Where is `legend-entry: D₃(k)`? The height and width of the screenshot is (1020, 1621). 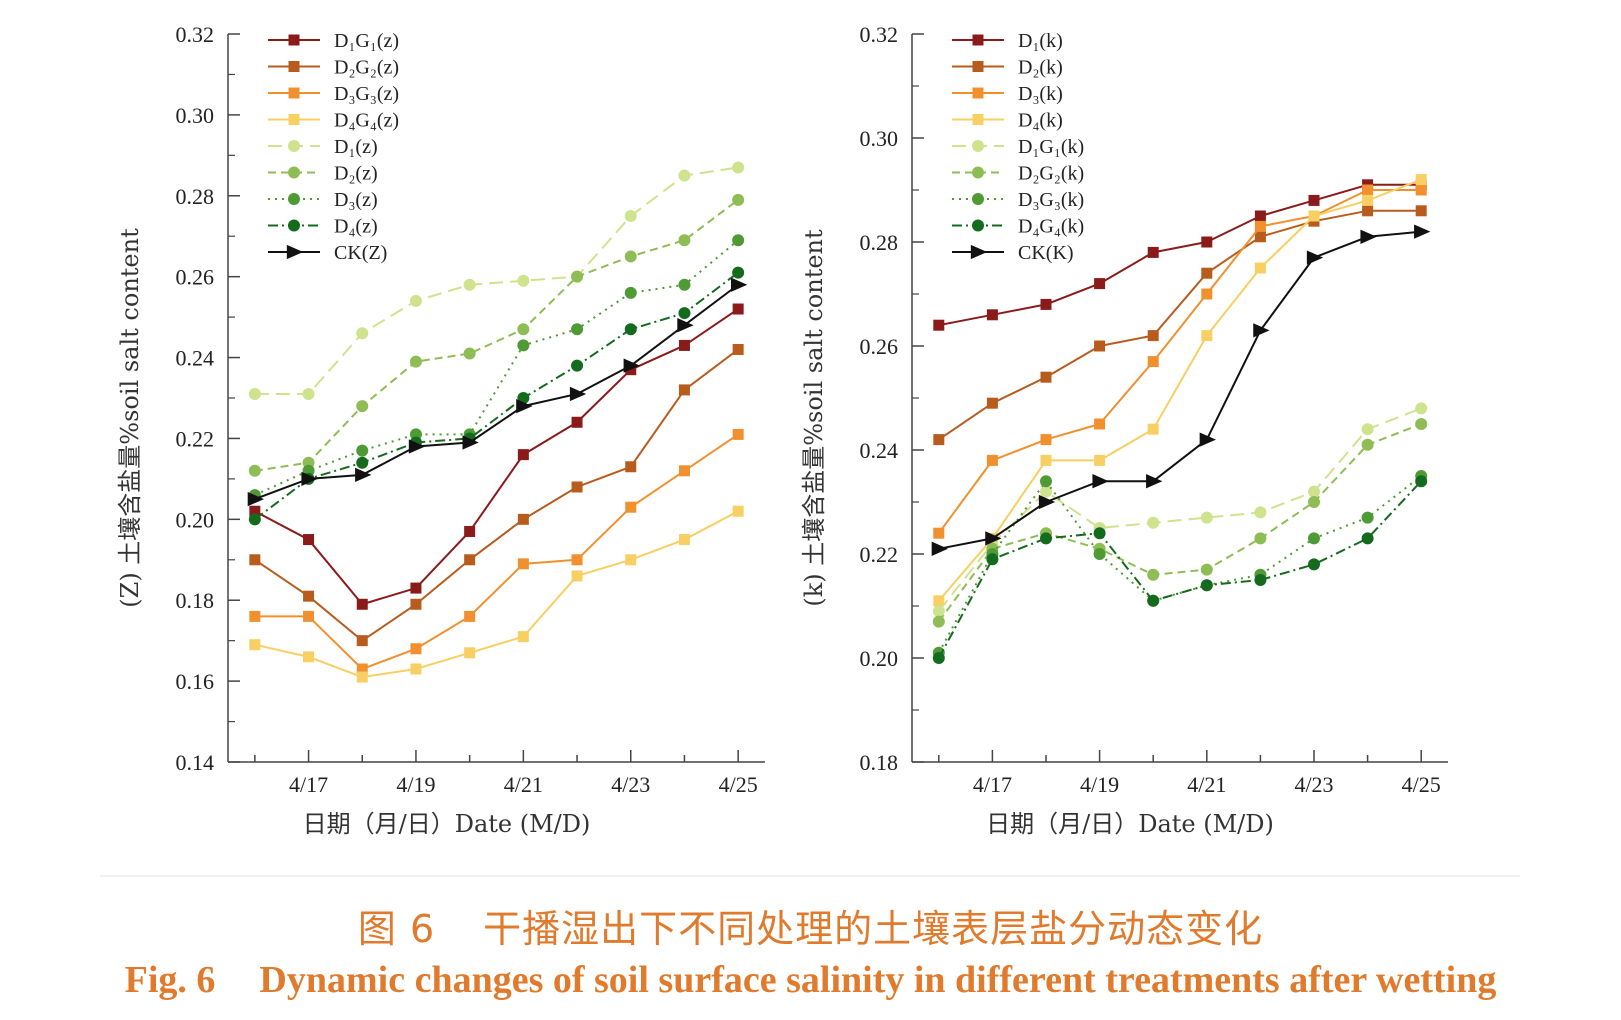 legend-entry: D₃(k) is located at coordinates (1040, 94).